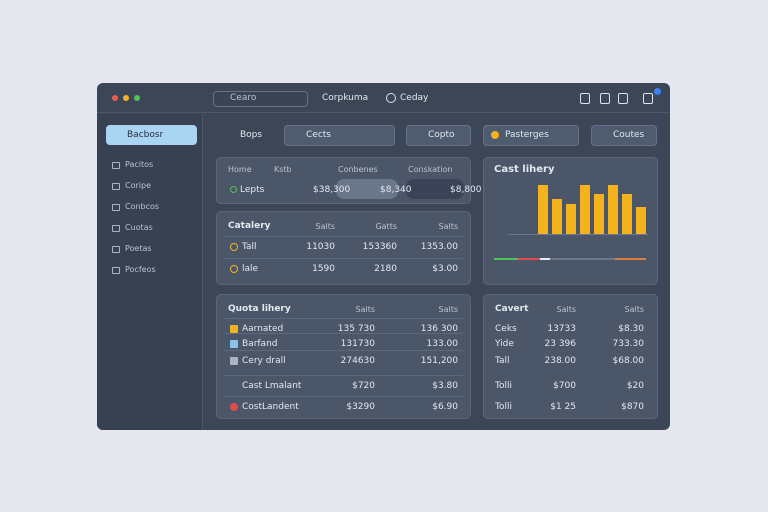  I want to click on cell: 135 730, so click(356, 329).